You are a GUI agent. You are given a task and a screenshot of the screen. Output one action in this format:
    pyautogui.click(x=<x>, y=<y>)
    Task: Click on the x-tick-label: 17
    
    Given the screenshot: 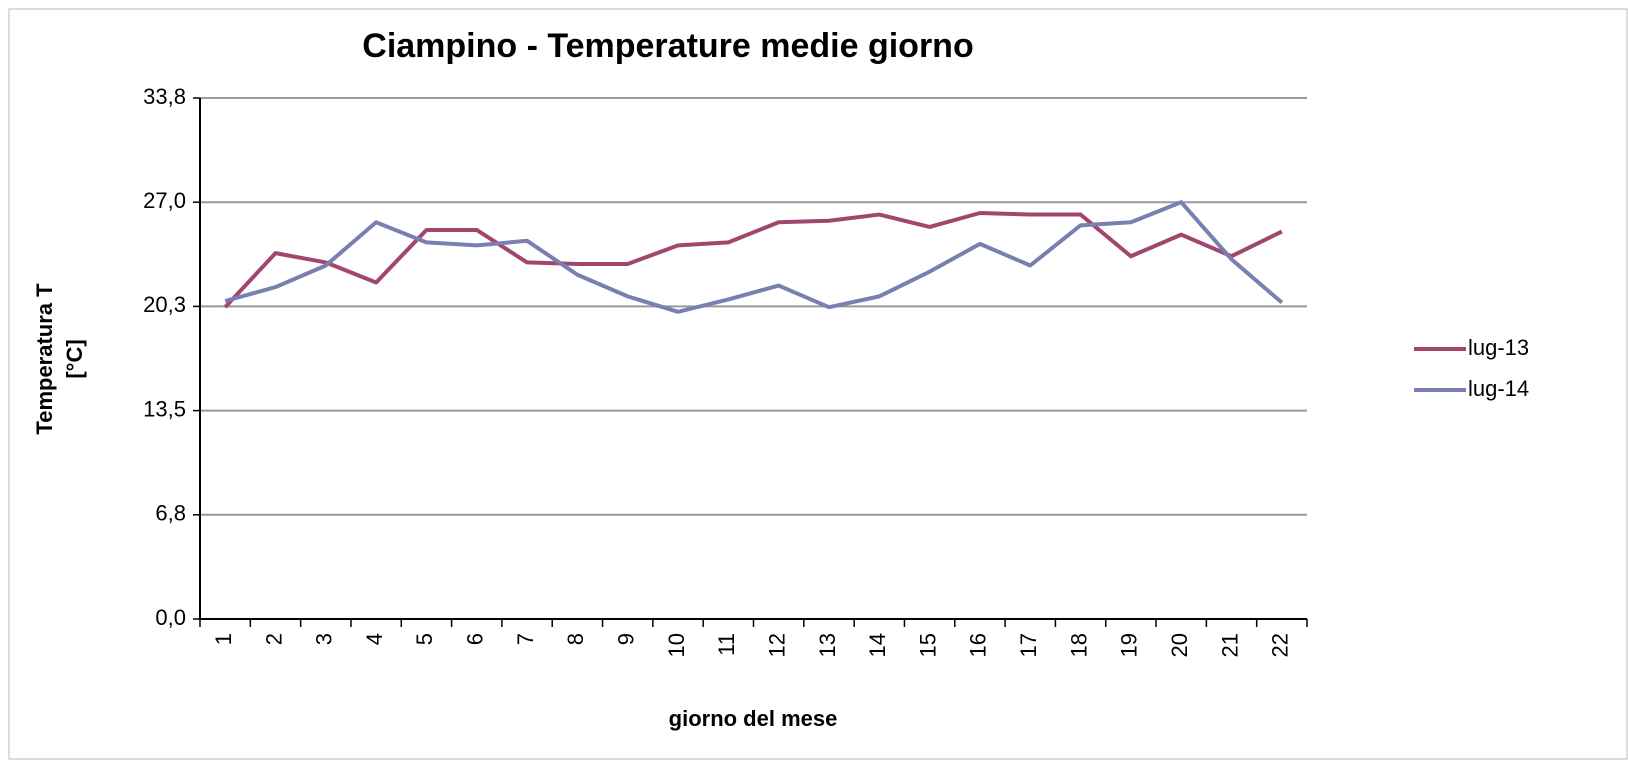 What is the action you would take?
    pyautogui.click(x=1028, y=645)
    